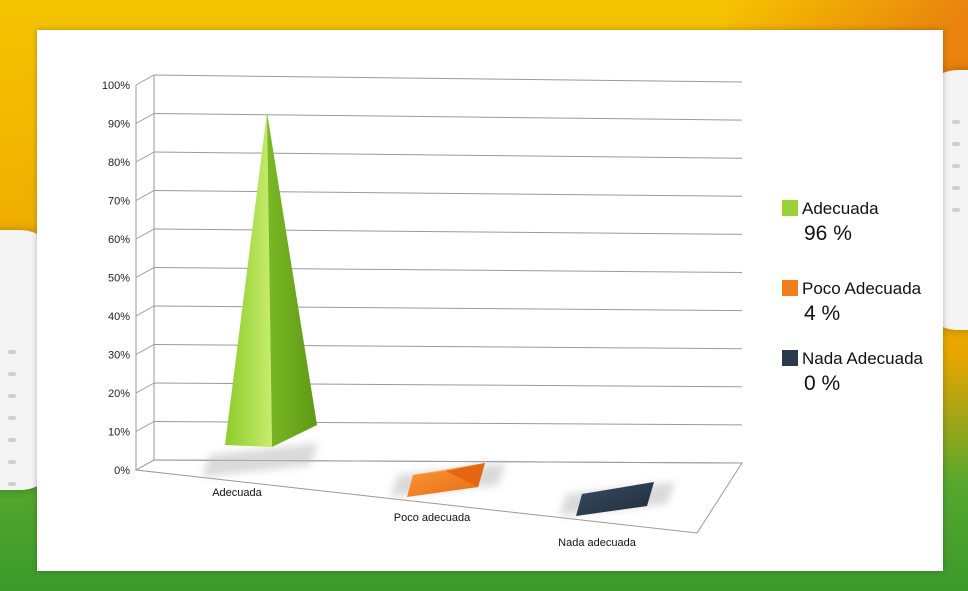  What do you see at coordinates (119, 394) in the screenshot?
I see `y-tick-label: 20%` at bounding box center [119, 394].